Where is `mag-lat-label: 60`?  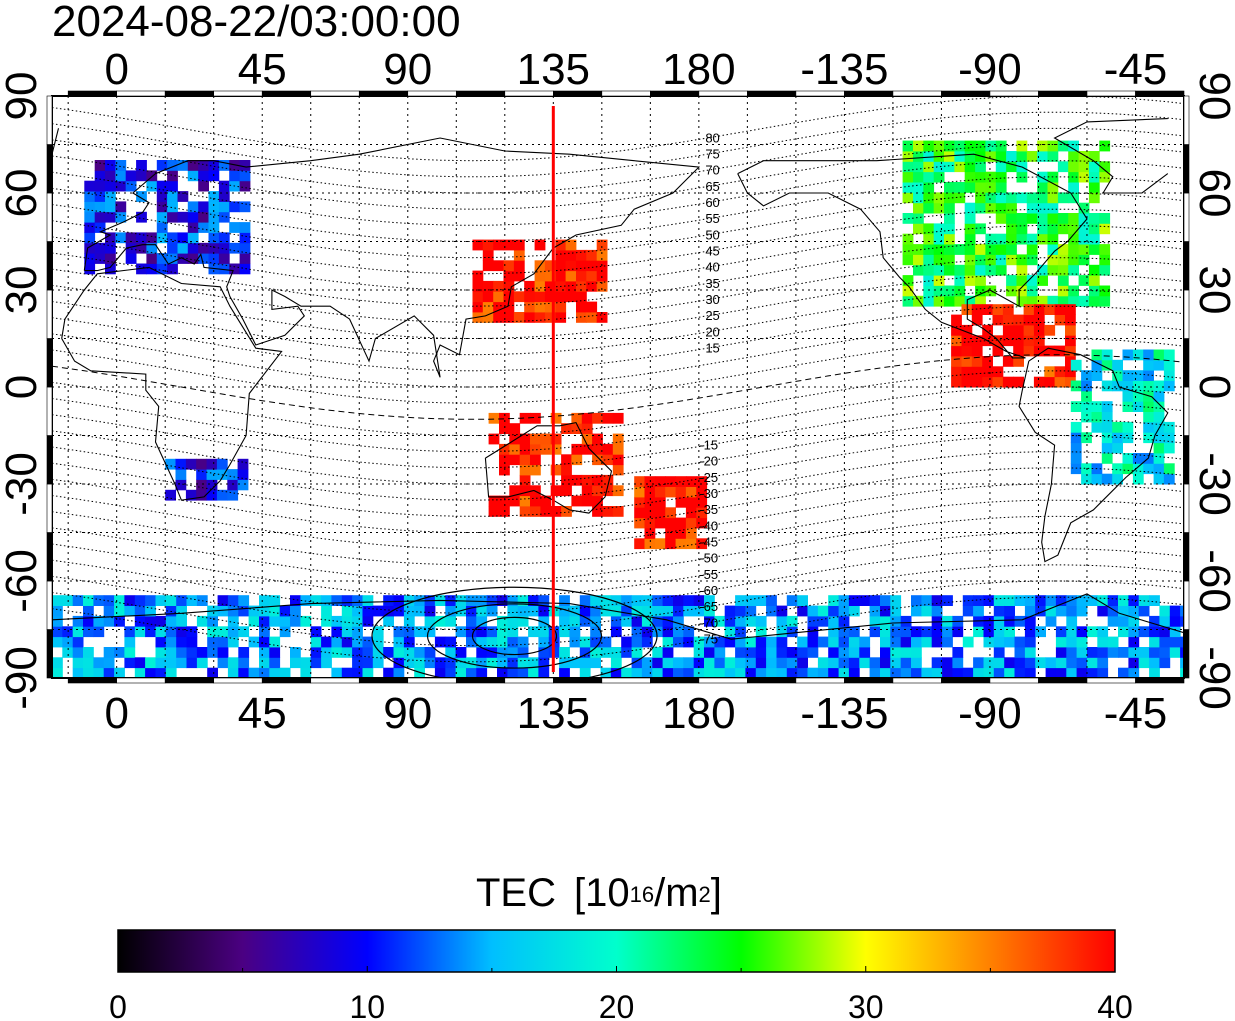 mag-lat-label: 60 is located at coordinates (712, 202).